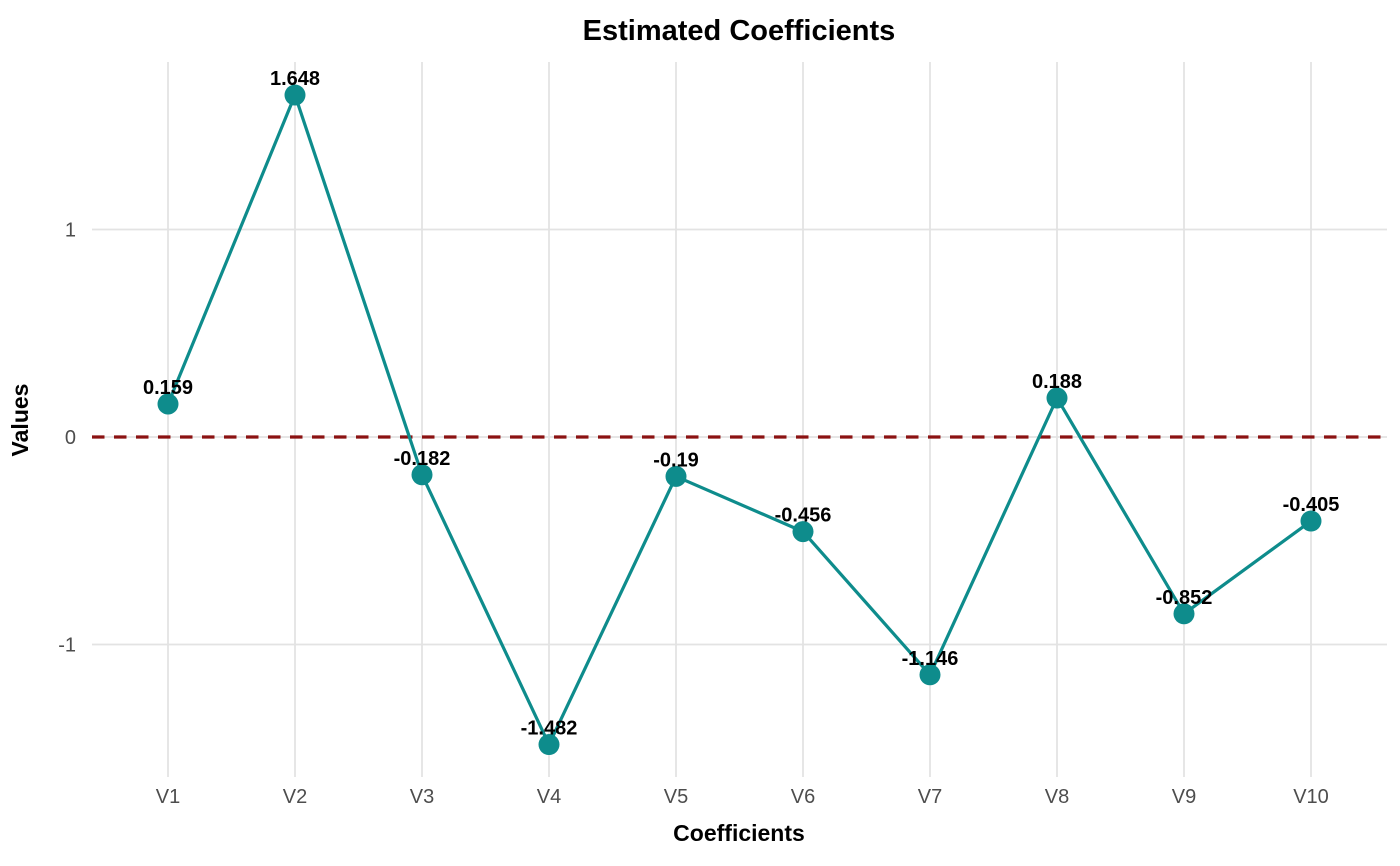 The width and height of the screenshot is (1400, 866). What do you see at coordinates (1311, 505) in the screenshot?
I see `data-point-label: -0.405` at bounding box center [1311, 505].